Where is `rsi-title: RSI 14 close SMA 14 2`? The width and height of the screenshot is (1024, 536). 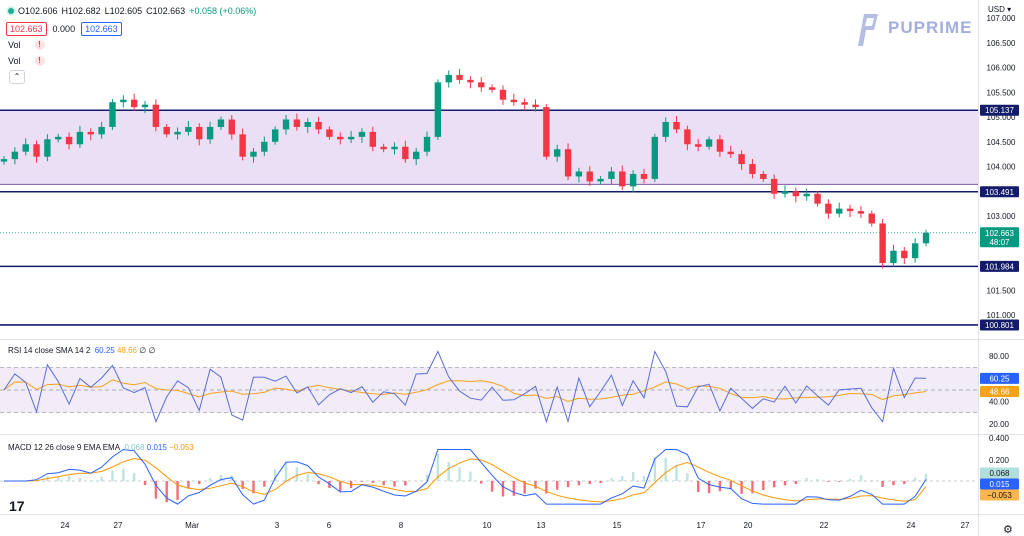
rsi-title: RSI 14 close SMA 14 2 is located at coordinates (49, 350).